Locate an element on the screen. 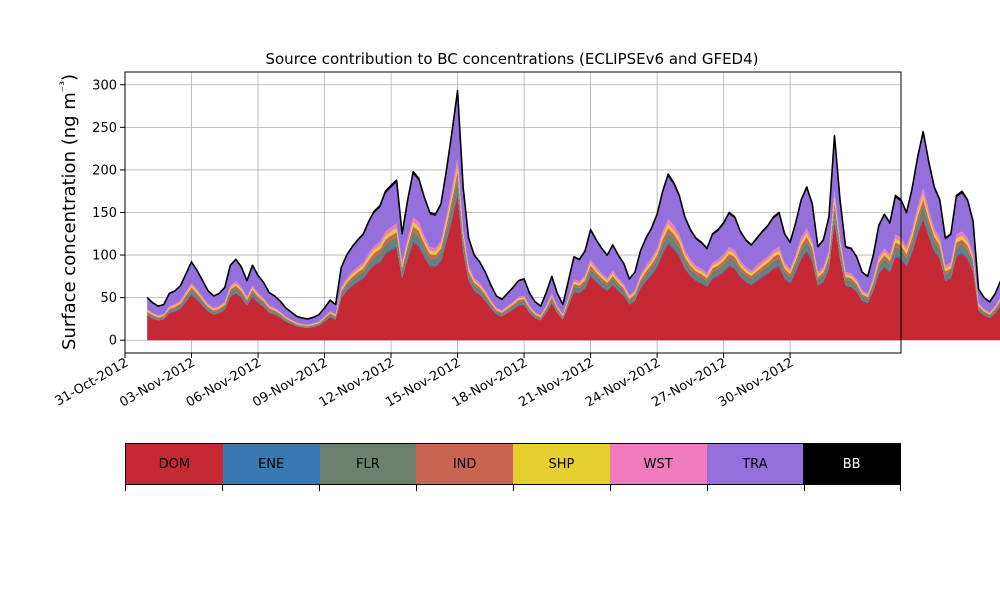 The image size is (1000, 600). y-tick-label: 200 is located at coordinates (104, 170).